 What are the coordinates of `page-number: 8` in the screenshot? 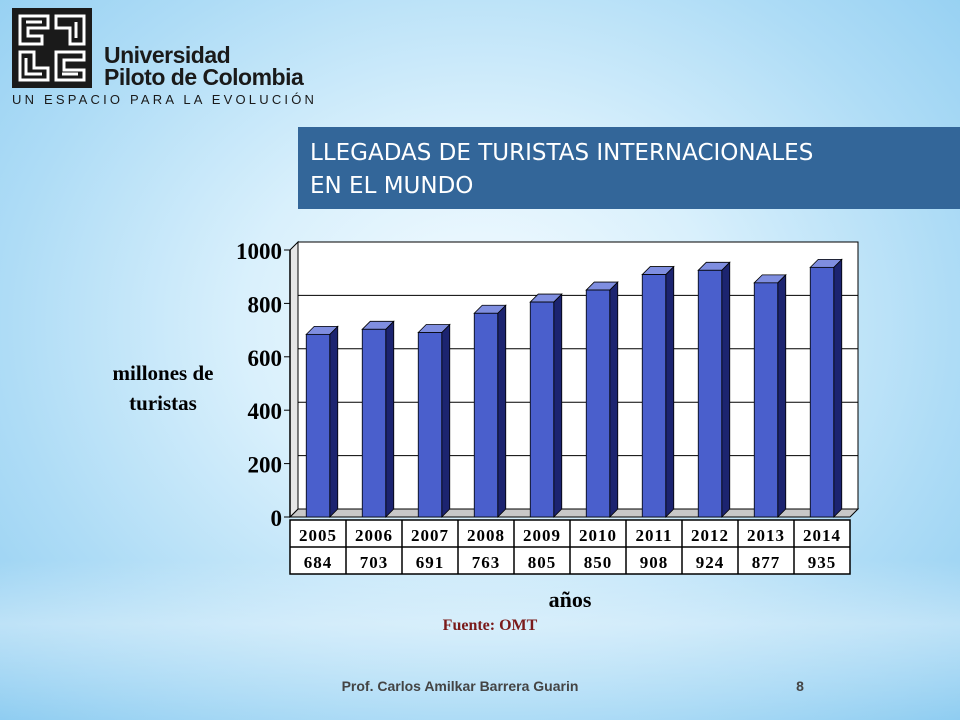 It's located at (800, 686).